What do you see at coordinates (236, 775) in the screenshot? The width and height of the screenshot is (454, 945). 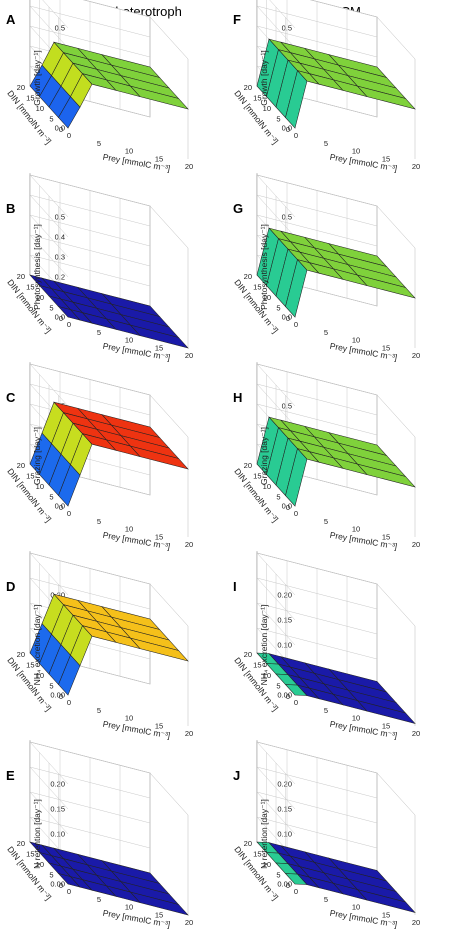 I see `panel-letter: J` at bounding box center [236, 775].